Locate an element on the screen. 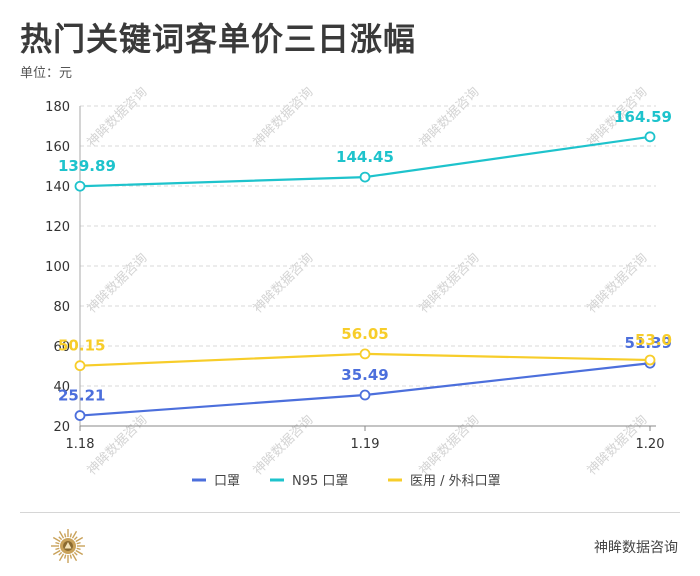  x-tick-label: 1.19 is located at coordinates (365, 444).